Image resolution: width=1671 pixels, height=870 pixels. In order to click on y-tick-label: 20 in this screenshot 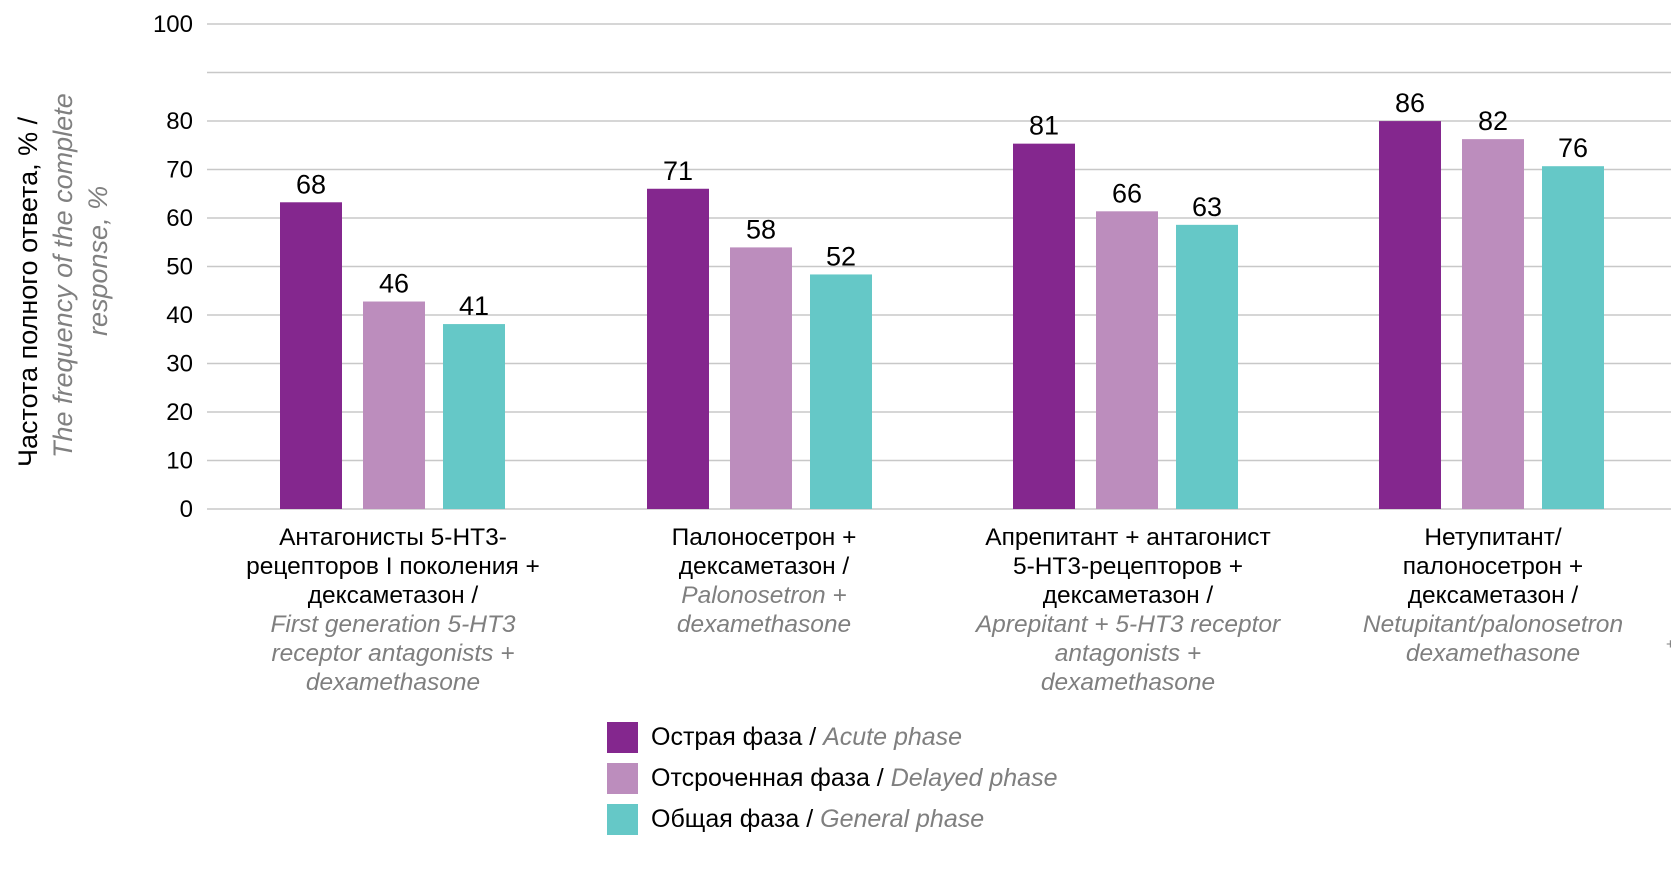, I will do `click(179, 412)`.